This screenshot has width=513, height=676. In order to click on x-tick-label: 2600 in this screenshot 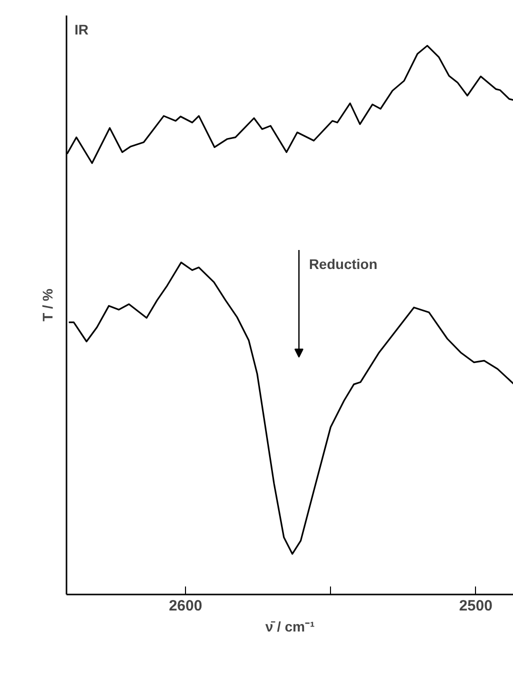, I will do `click(185, 606)`.